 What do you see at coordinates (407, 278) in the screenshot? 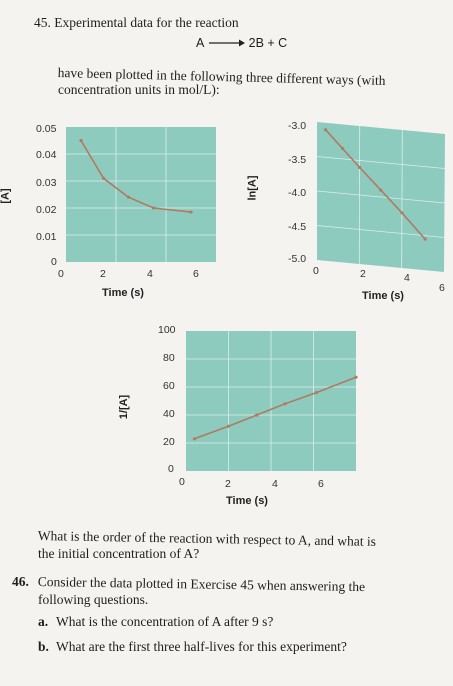
I see `chart2-xtick: 4` at bounding box center [407, 278].